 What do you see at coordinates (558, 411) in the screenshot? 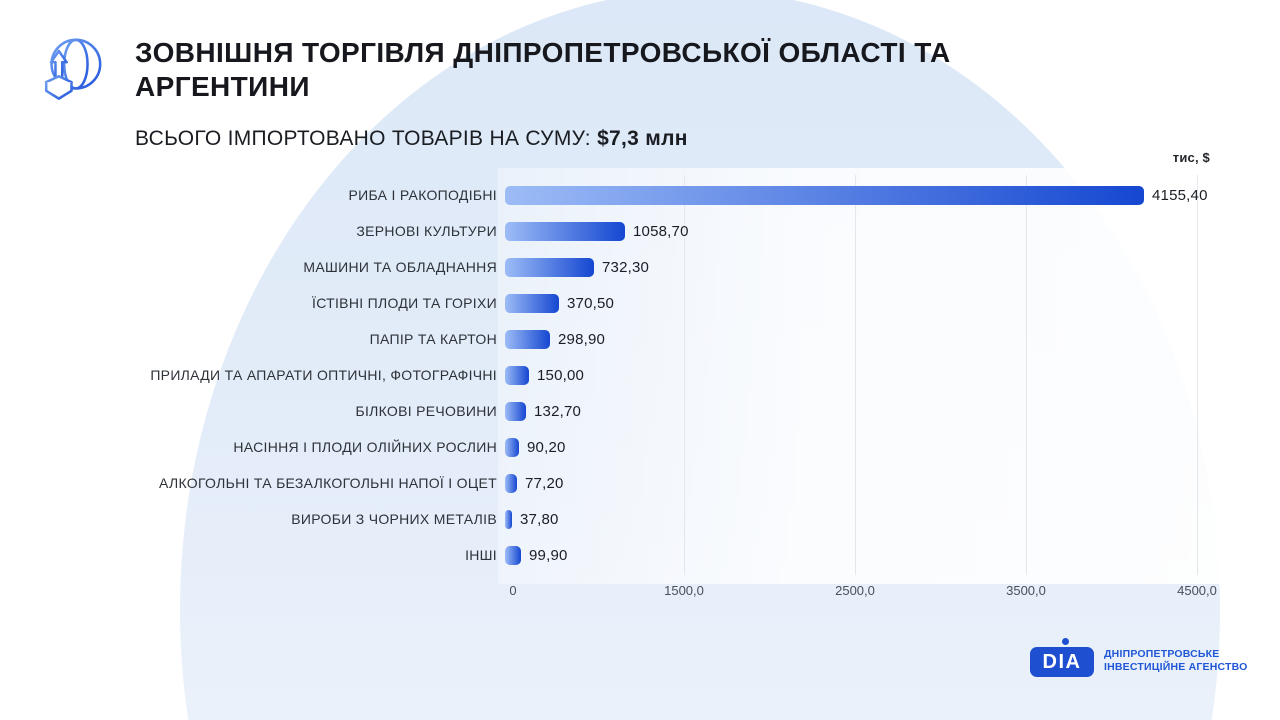
I see `value-label: 132,70` at bounding box center [558, 411].